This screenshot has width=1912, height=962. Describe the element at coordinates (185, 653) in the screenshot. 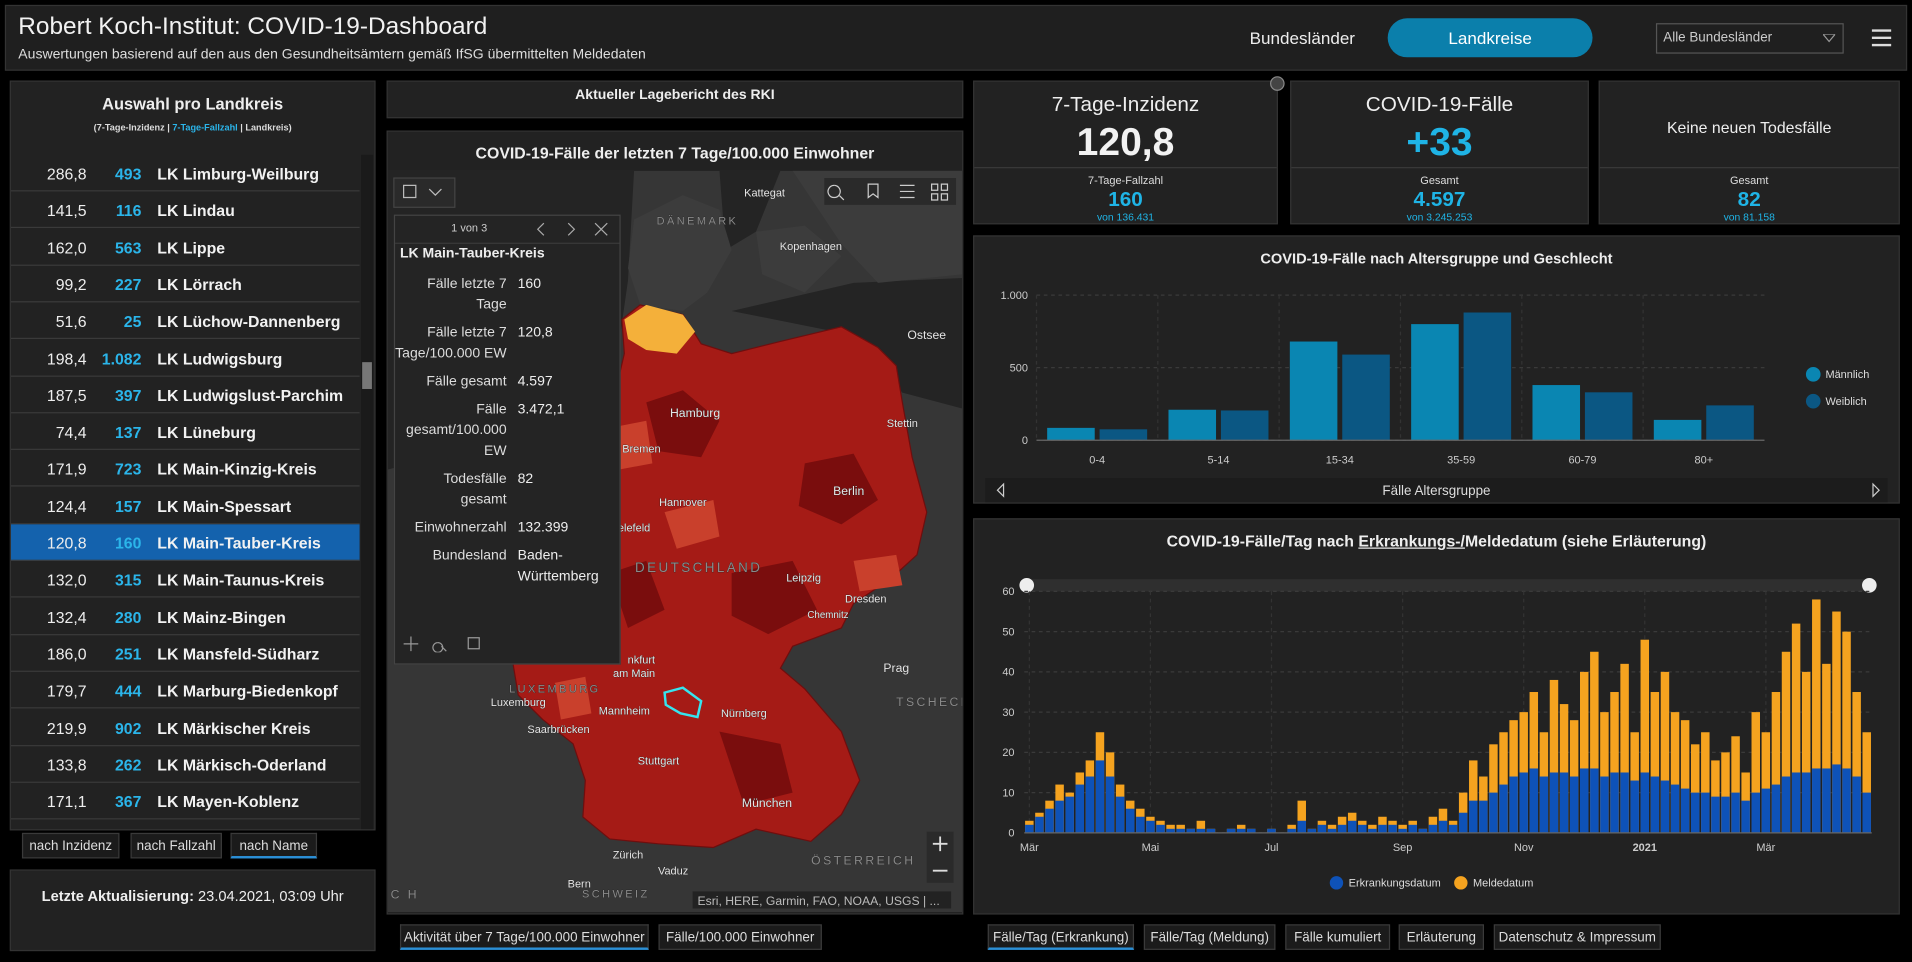

I see `district-row: 186,0 251 LK Mansfeld-Südharz` at that location.